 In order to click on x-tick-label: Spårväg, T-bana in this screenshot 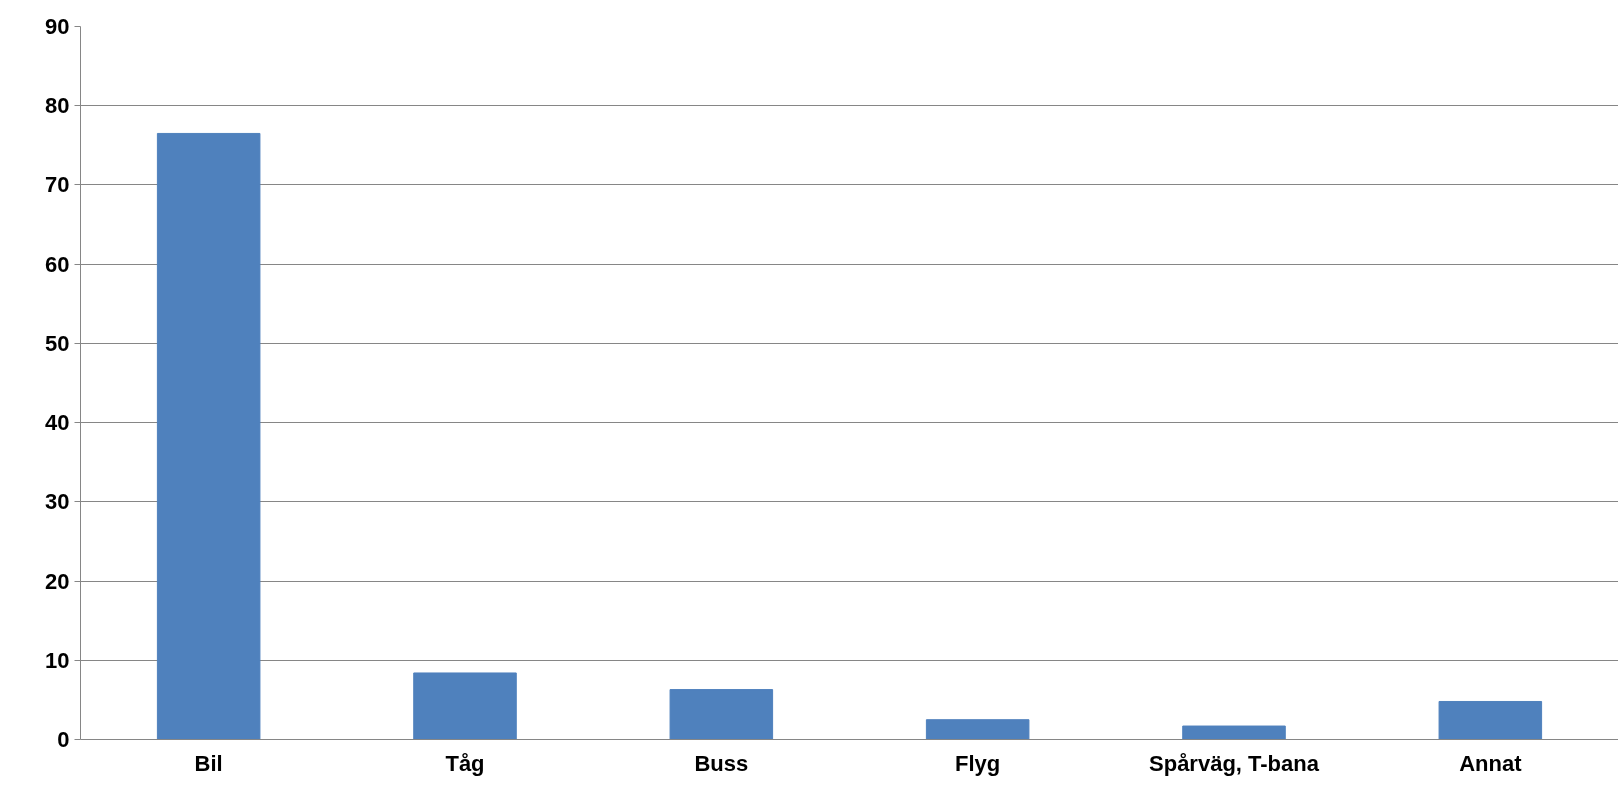, I will do `click(1234, 763)`.